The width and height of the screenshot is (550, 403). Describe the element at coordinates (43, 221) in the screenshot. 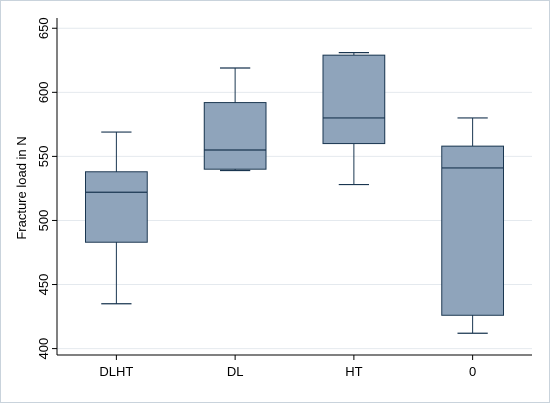

I see `y-tick-label-500: 500` at that location.